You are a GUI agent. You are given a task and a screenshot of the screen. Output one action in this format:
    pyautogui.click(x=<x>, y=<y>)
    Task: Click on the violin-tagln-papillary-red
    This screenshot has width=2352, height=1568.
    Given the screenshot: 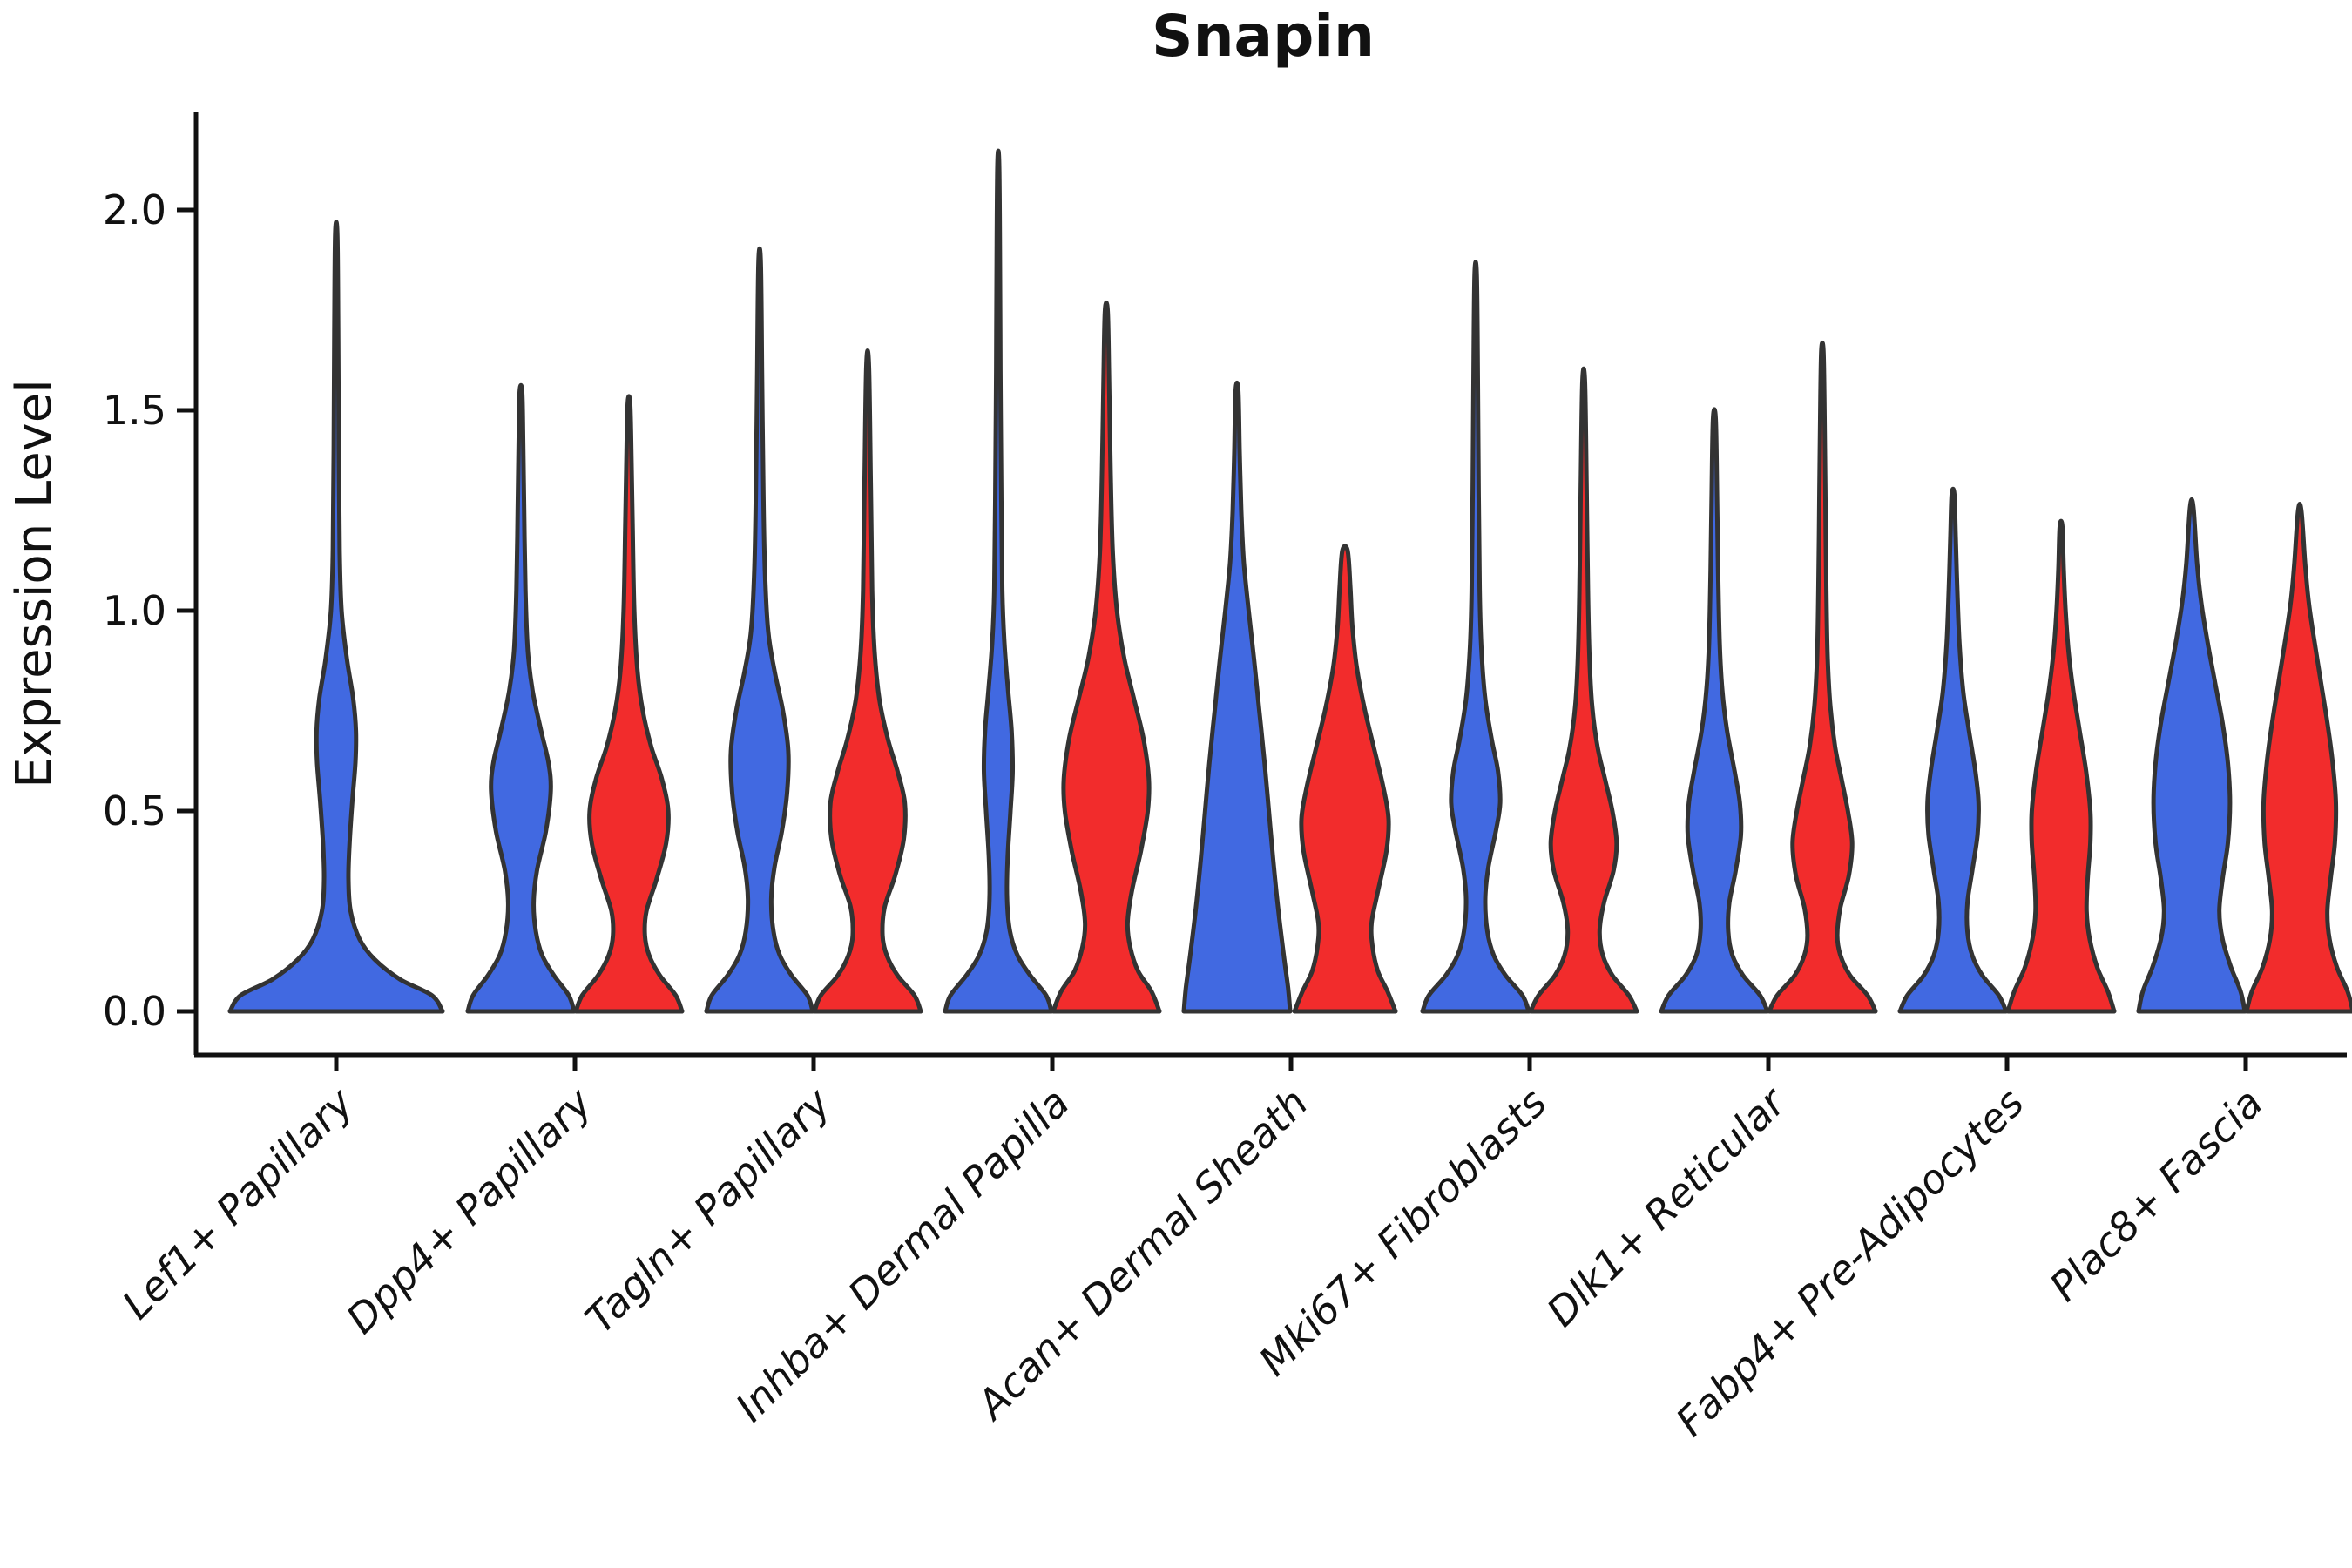 What is the action you would take?
    pyautogui.click(x=867, y=681)
    